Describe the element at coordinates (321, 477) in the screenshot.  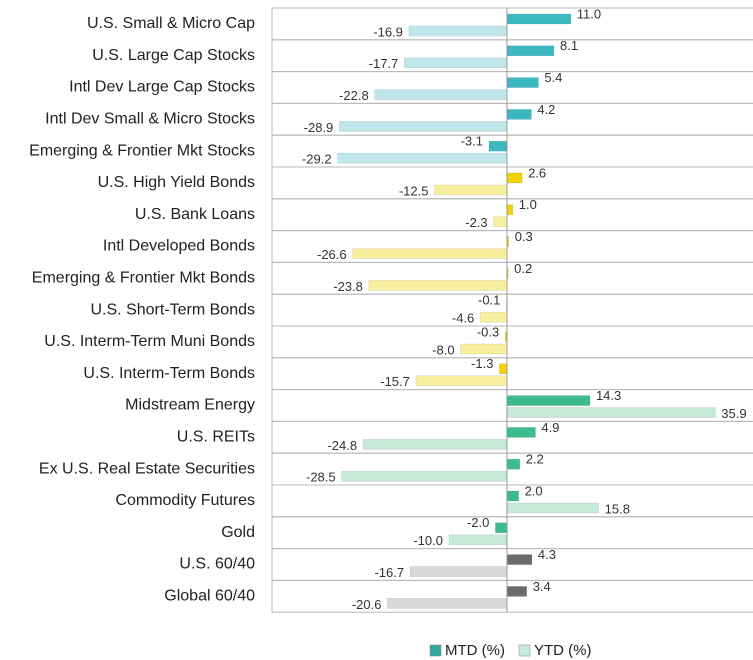
I see `value-label: -28.5` at that location.